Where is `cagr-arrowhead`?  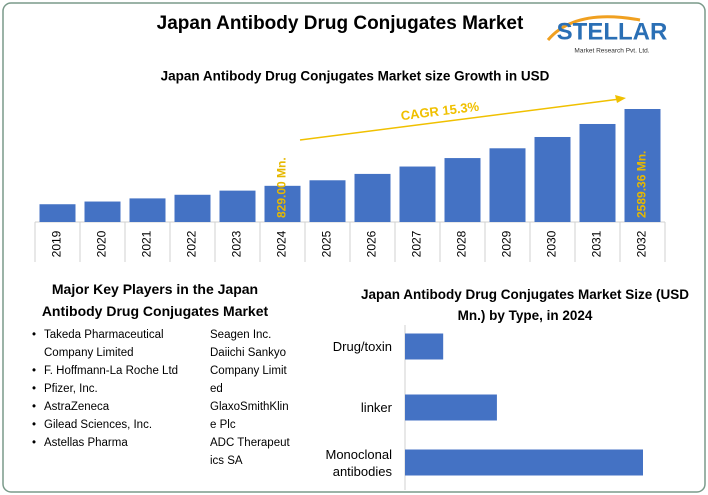
cagr-arrowhead is located at coordinates (620, 99).